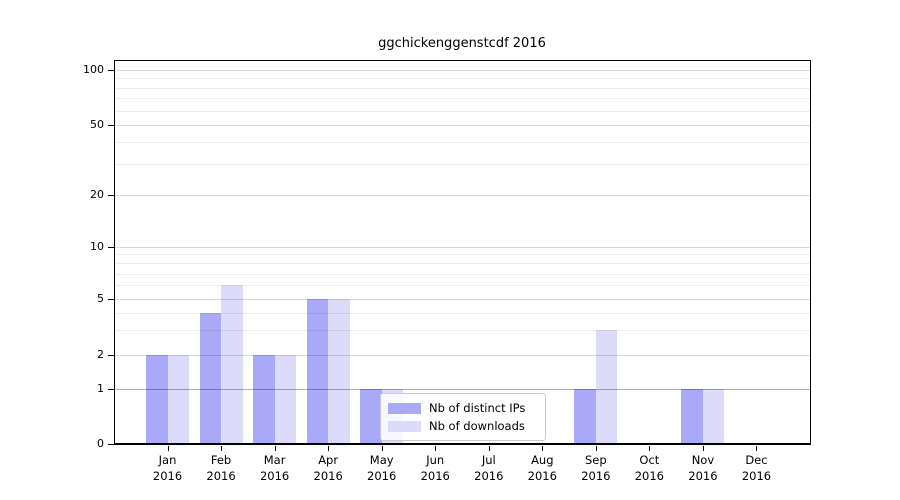 The width and height of the screenshot is (900, 500). Describe the element at coordinates (462, 43) in the screenshot. I see `chart-title: ggchickenggenstcdf 2016` at that location.